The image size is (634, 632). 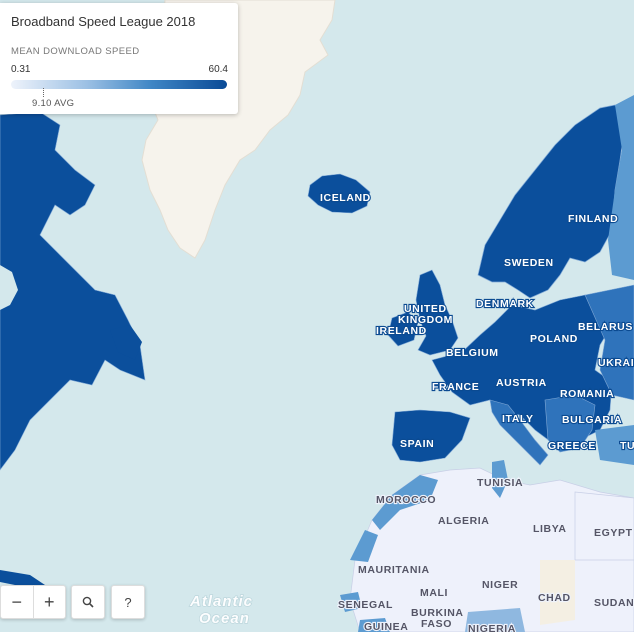 I want to click on legend-subtitle: MEAN DOWNLOAD SPEED, so click(x=75, y=51).